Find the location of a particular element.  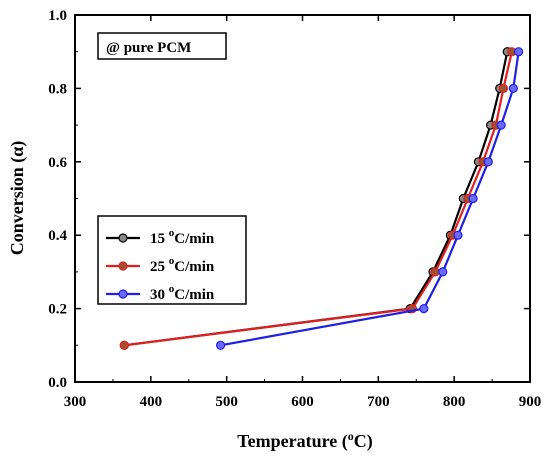

x-tick-label: 500 is located at coordinates (226, 402).